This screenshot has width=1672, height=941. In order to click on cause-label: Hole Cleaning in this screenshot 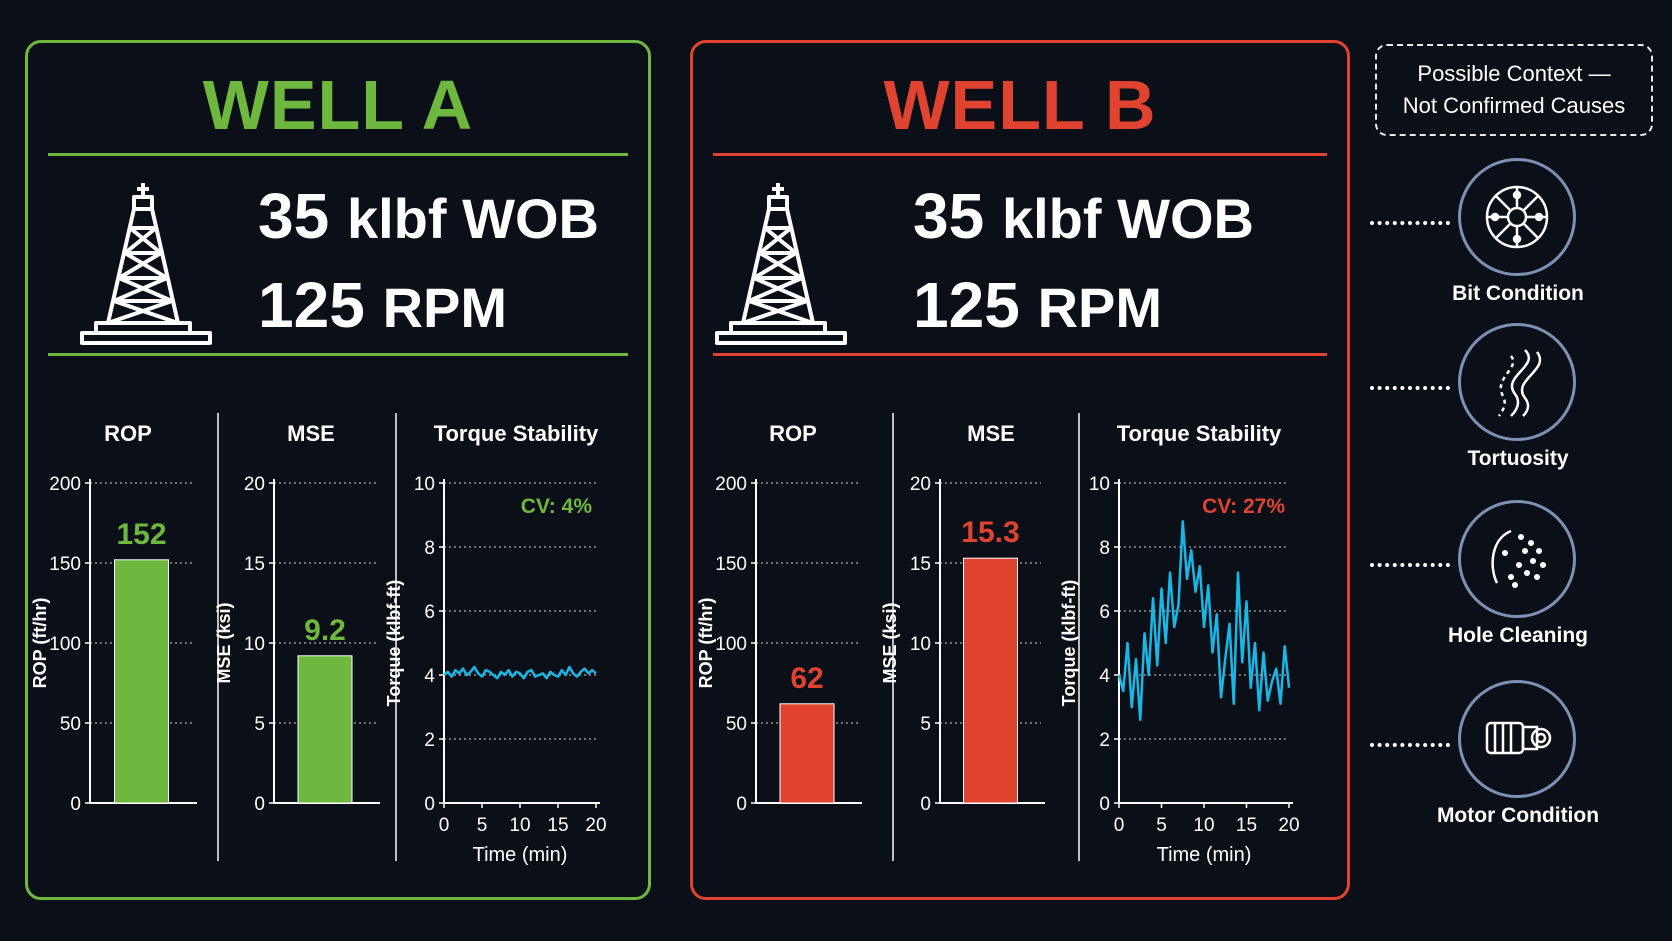, I will do `click(1518, 635)`.